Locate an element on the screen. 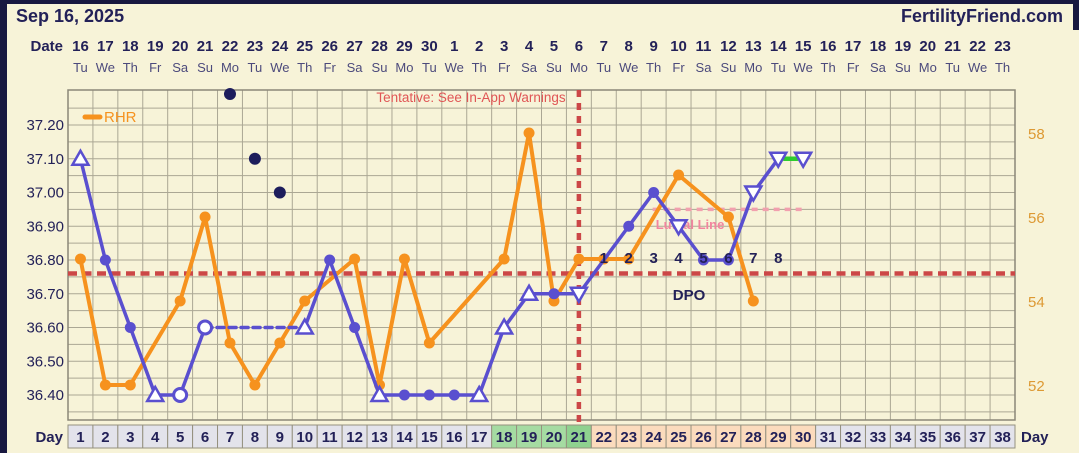 Image resolution: width=1079 pixels, height=453 pixels. dpo-number: 8 is located at coordinates (778, 258).